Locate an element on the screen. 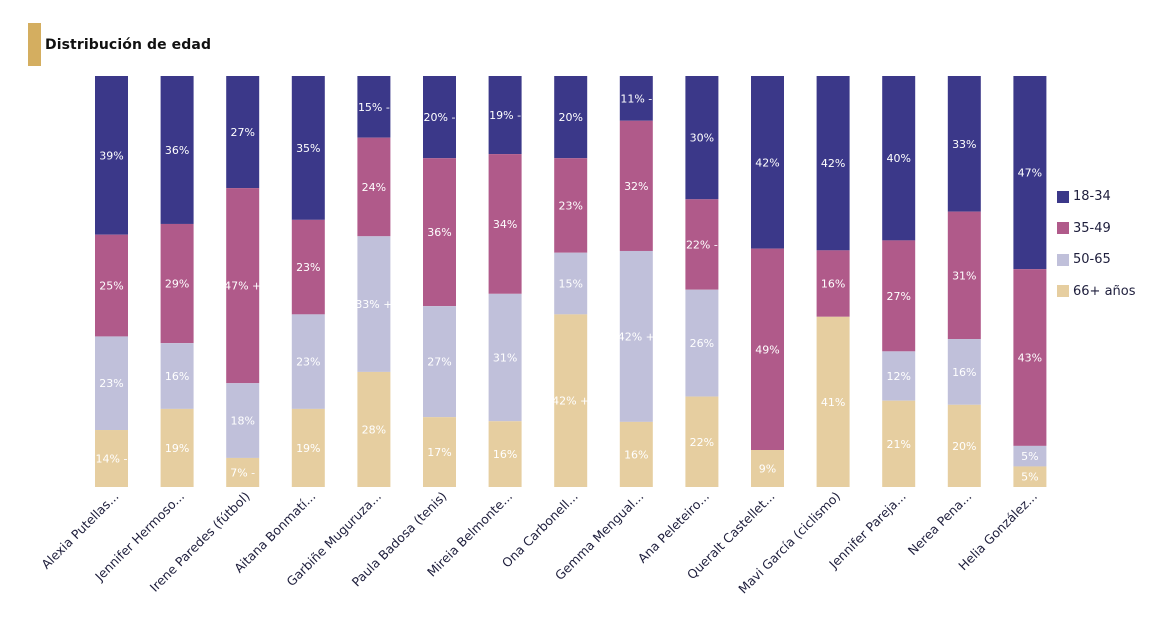  data-label: 35% is located at coordinates (308, 148).